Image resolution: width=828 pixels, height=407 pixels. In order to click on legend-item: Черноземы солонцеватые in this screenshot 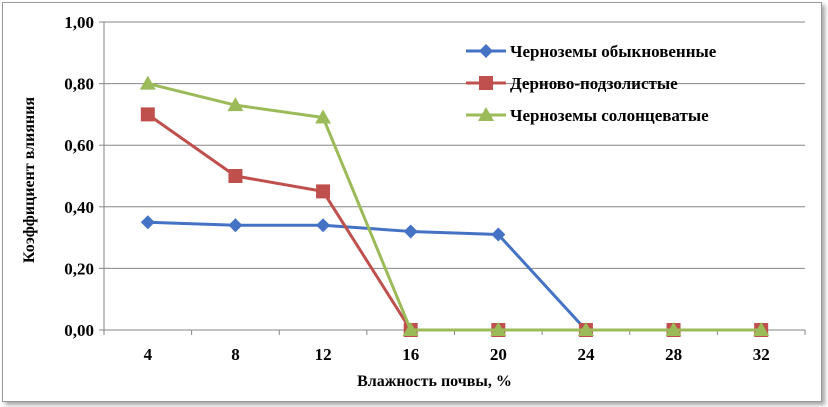, I will do `click(587, 115)`.